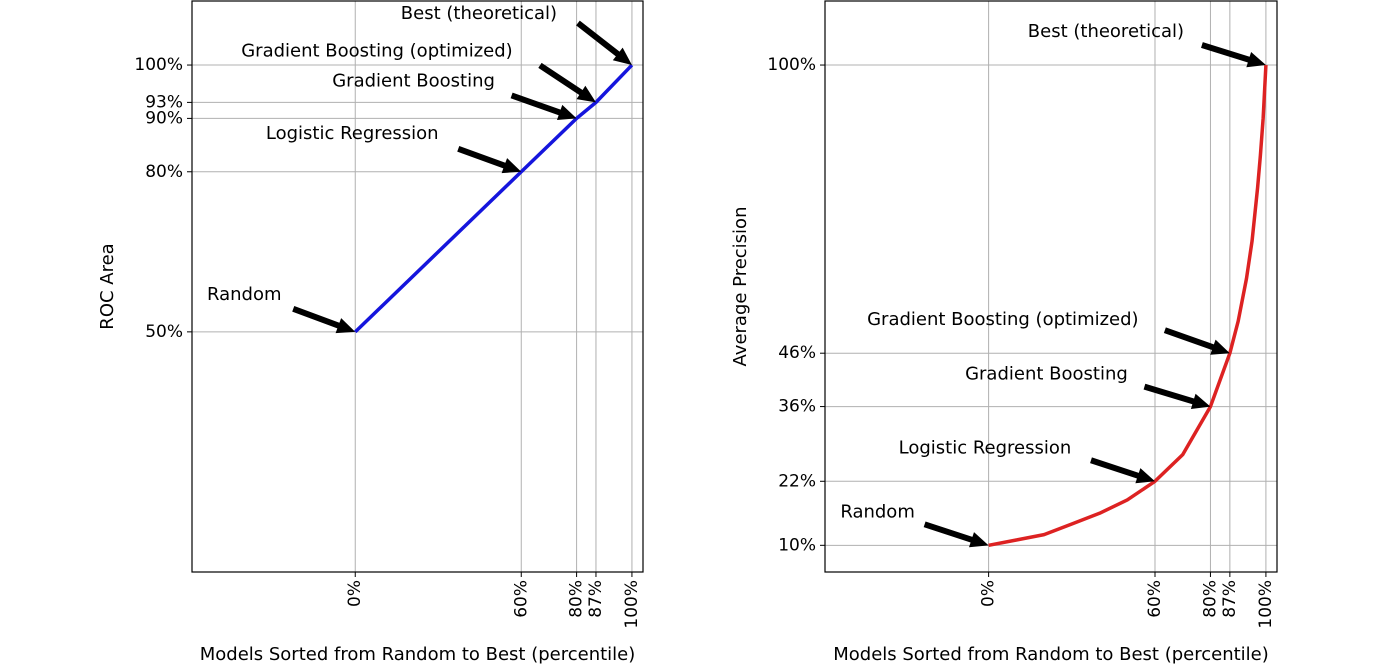 Image resolution: width=1400 pixels, height=667 pixels. Describe the element at coordinates (164, 102) in the screenshot. I see `y-tick-label: 93%` at that location.